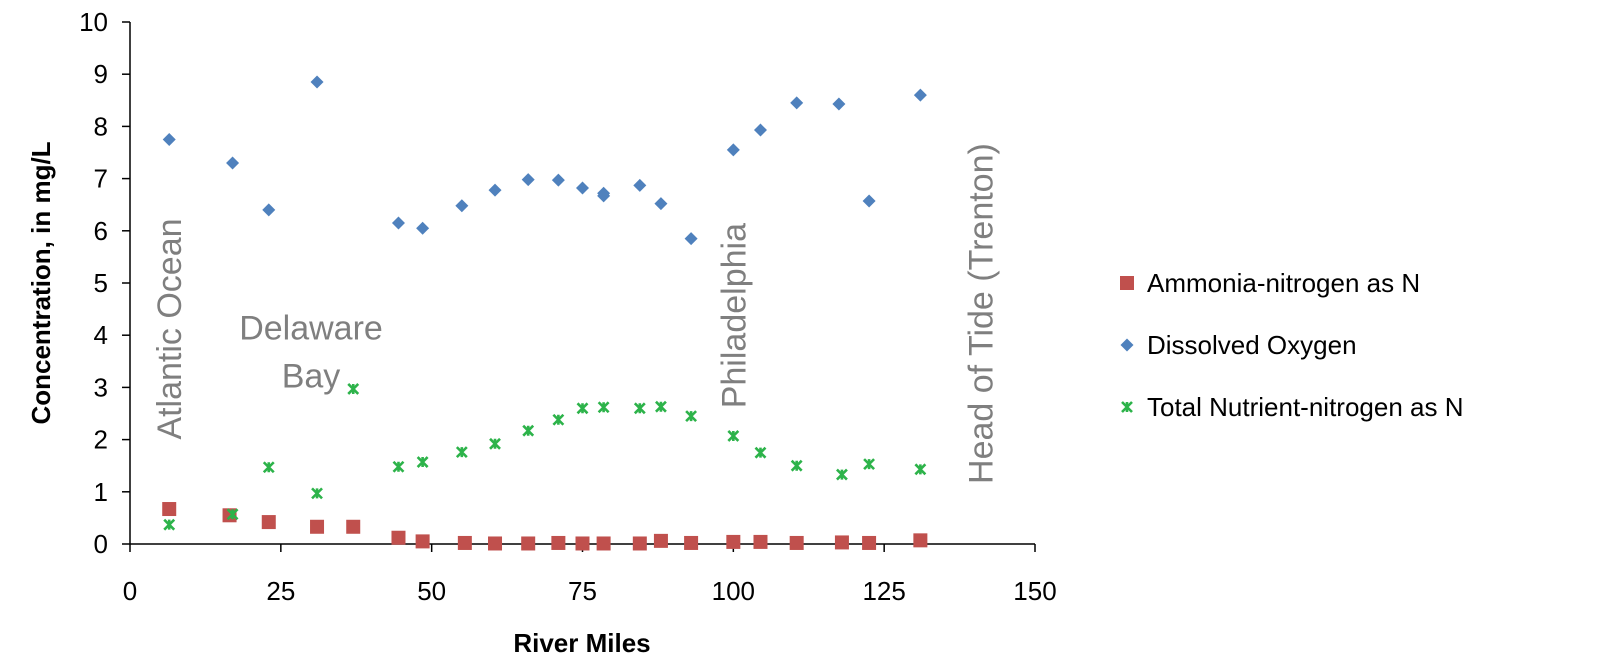 This screenshot has width=1599, height=670. Describe the element at coordinates (1283, 283) in the screenshot. I see `legend-label: Ammonia-nitrogen as N` at that location.